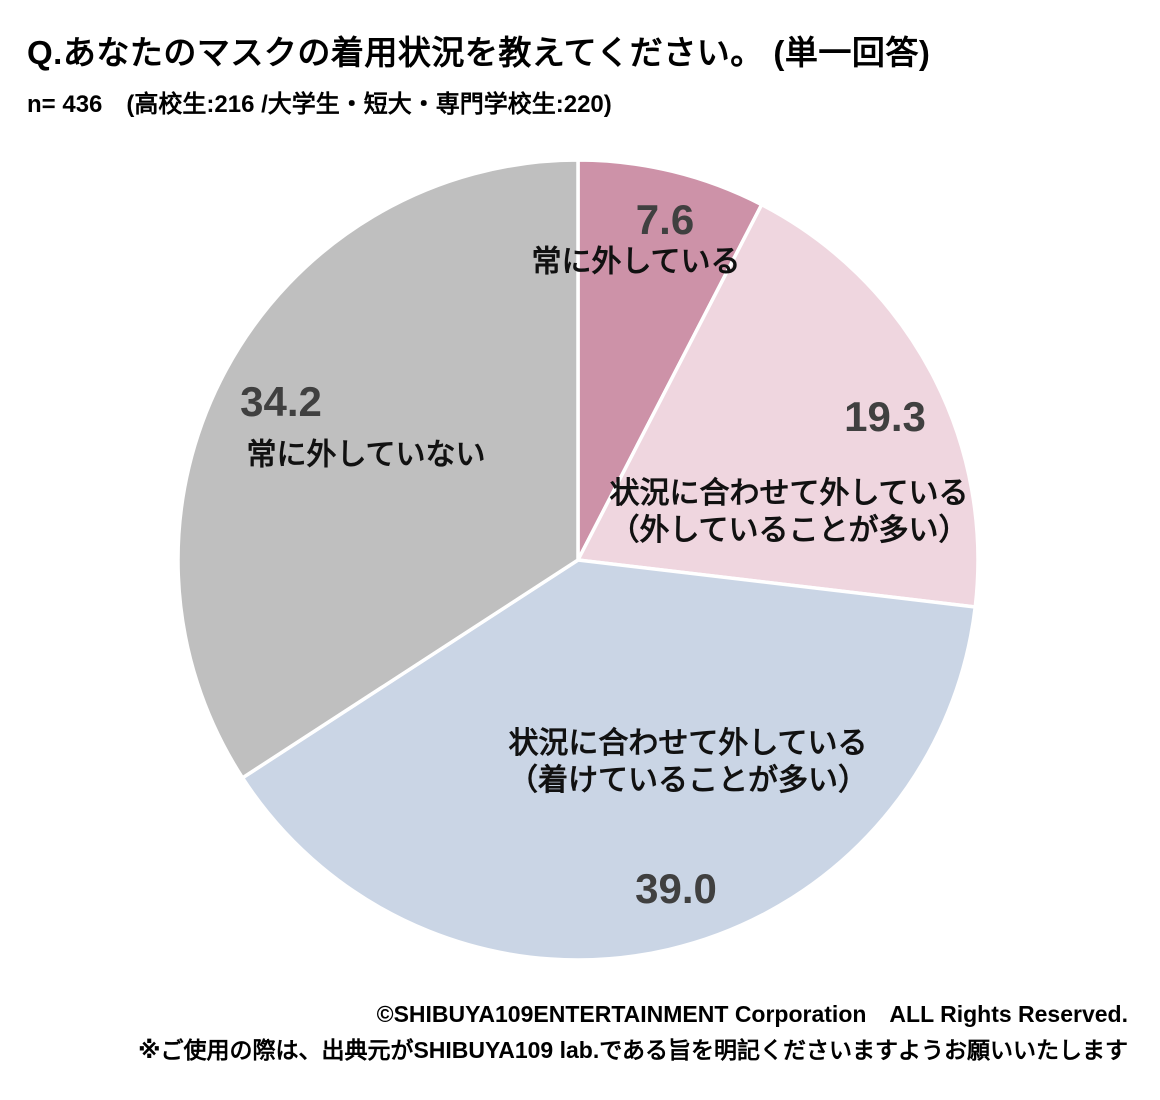 Image resolution: width=1160 pixels, height=1100 pixels. Describe the element at coordinates (665, 219) in the screenshot. I see `slice-value-always-removed: 7.6` at that location.